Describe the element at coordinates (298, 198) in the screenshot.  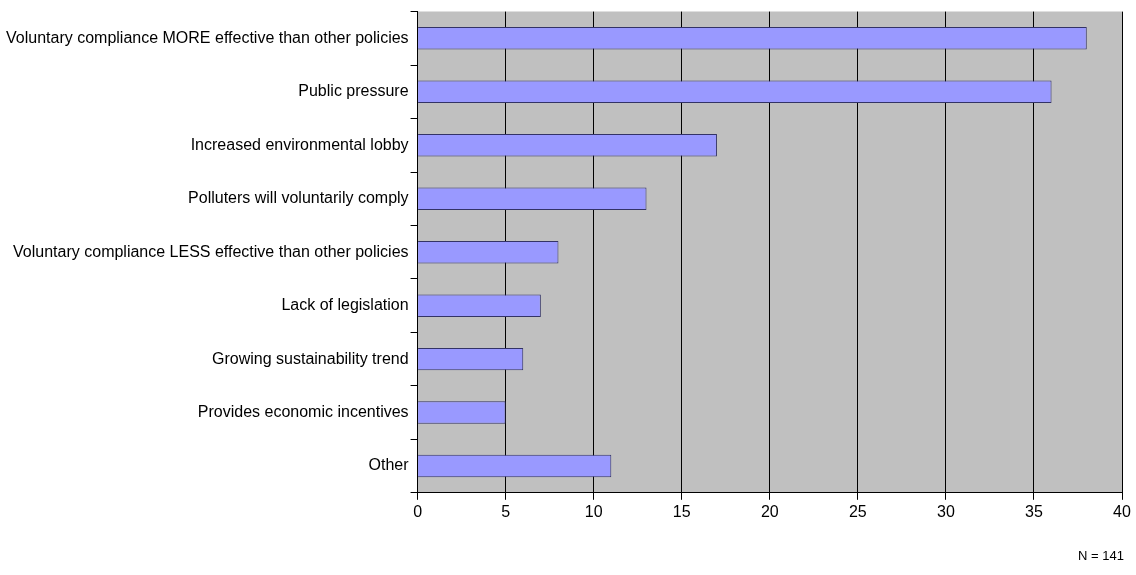
I see `y-tick-label: Polluters will voluntarily comply` at that location.